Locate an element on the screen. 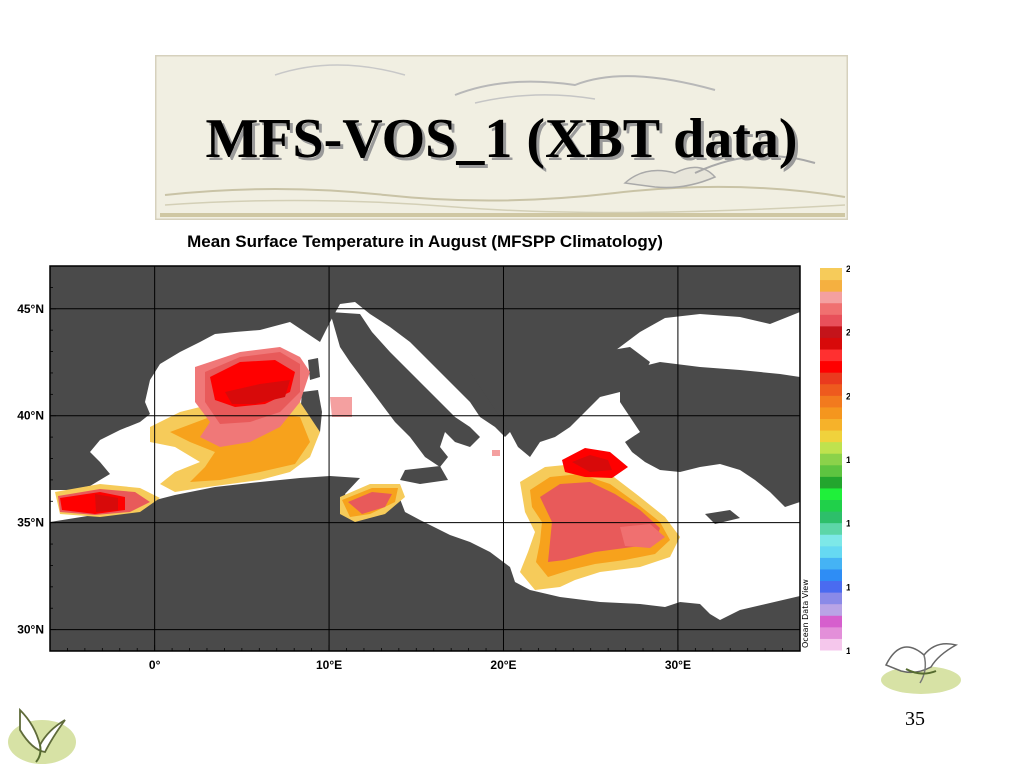  x-tick-label: 0° is located at coordinates (155, 665).